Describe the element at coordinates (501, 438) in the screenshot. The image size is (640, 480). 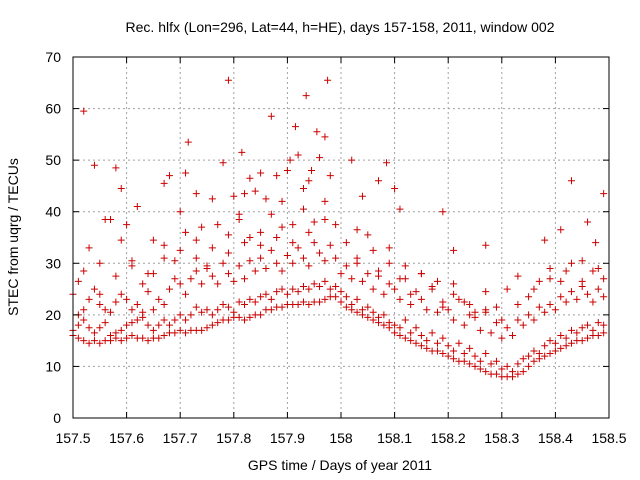
I see `x-tick-label: 158.3` at that location.